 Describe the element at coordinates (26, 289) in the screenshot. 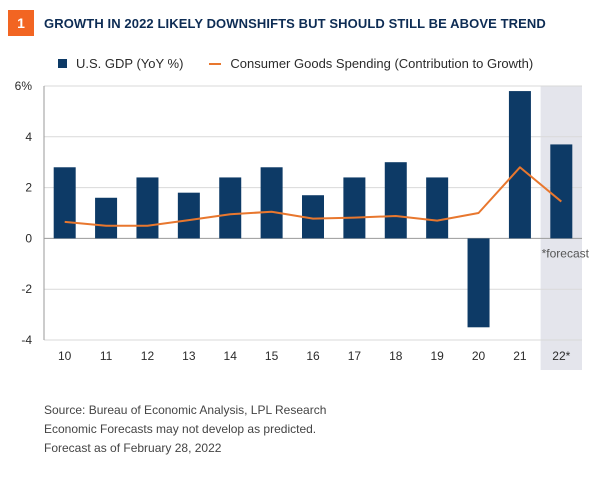

I see `y-tick-label: -2` at that location.